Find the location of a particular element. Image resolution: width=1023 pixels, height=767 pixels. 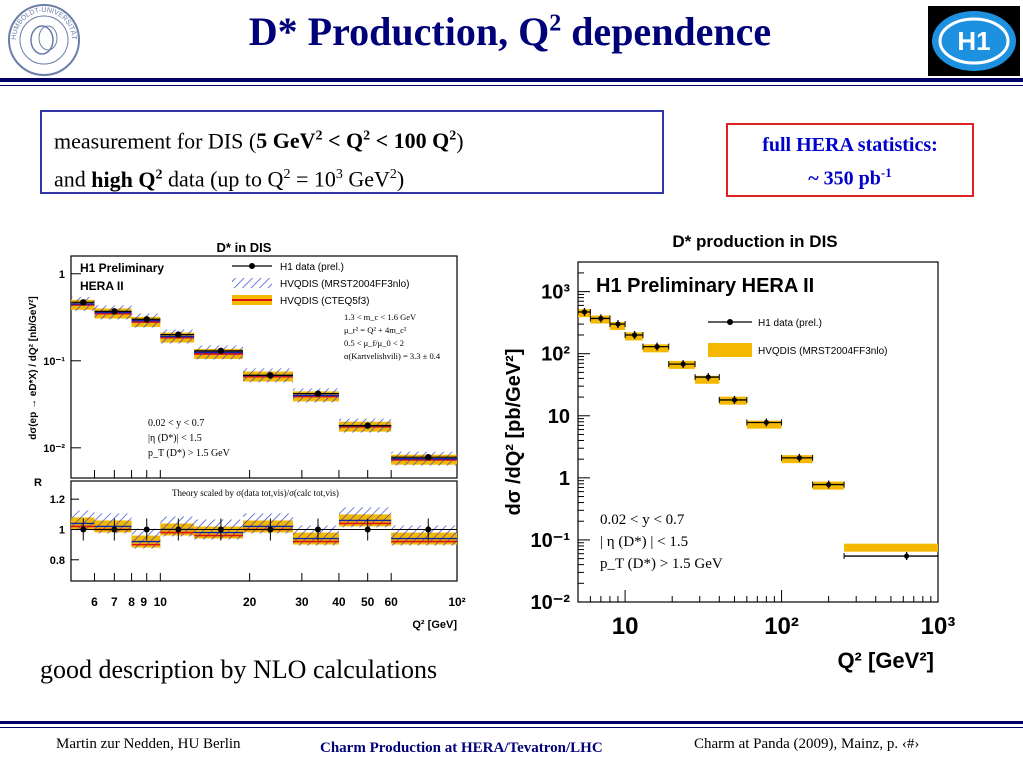

x-tick-label: 10³ is located at coordinates (938, 626).